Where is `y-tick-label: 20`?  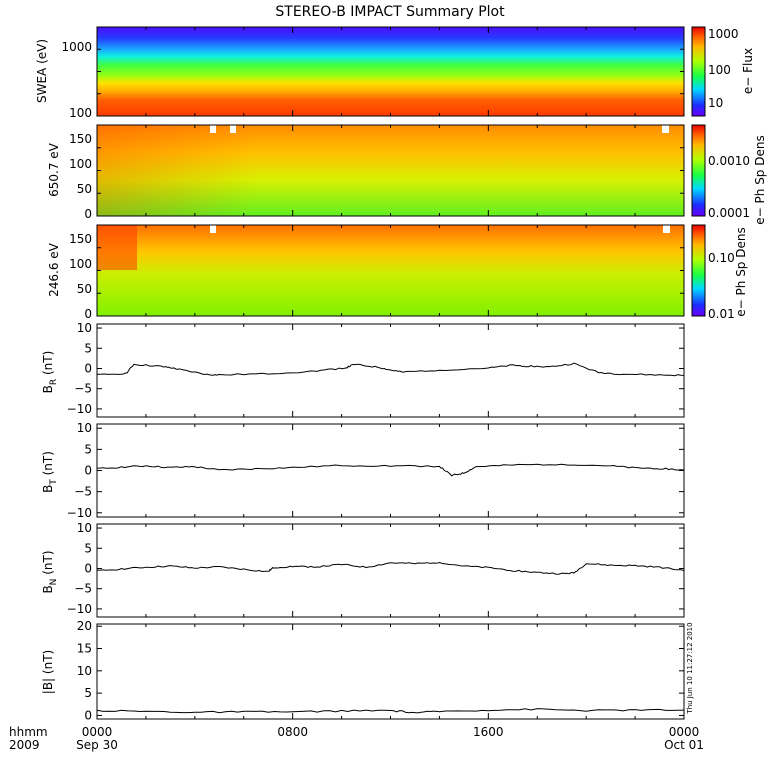
y-tick-label: 20 is located at coordinates (84, 626).